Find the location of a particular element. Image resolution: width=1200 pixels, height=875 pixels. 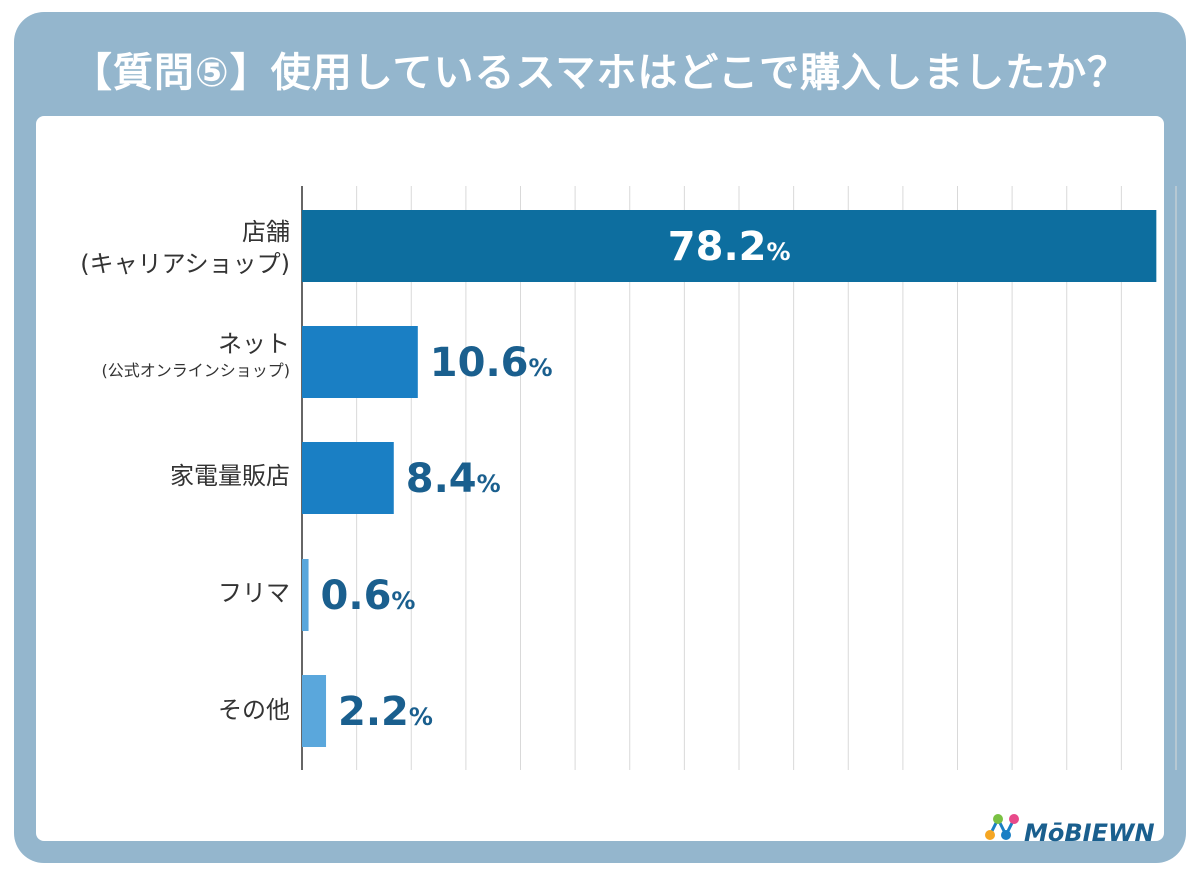

data-label: 78.2% is located at coordinates (729, 247).